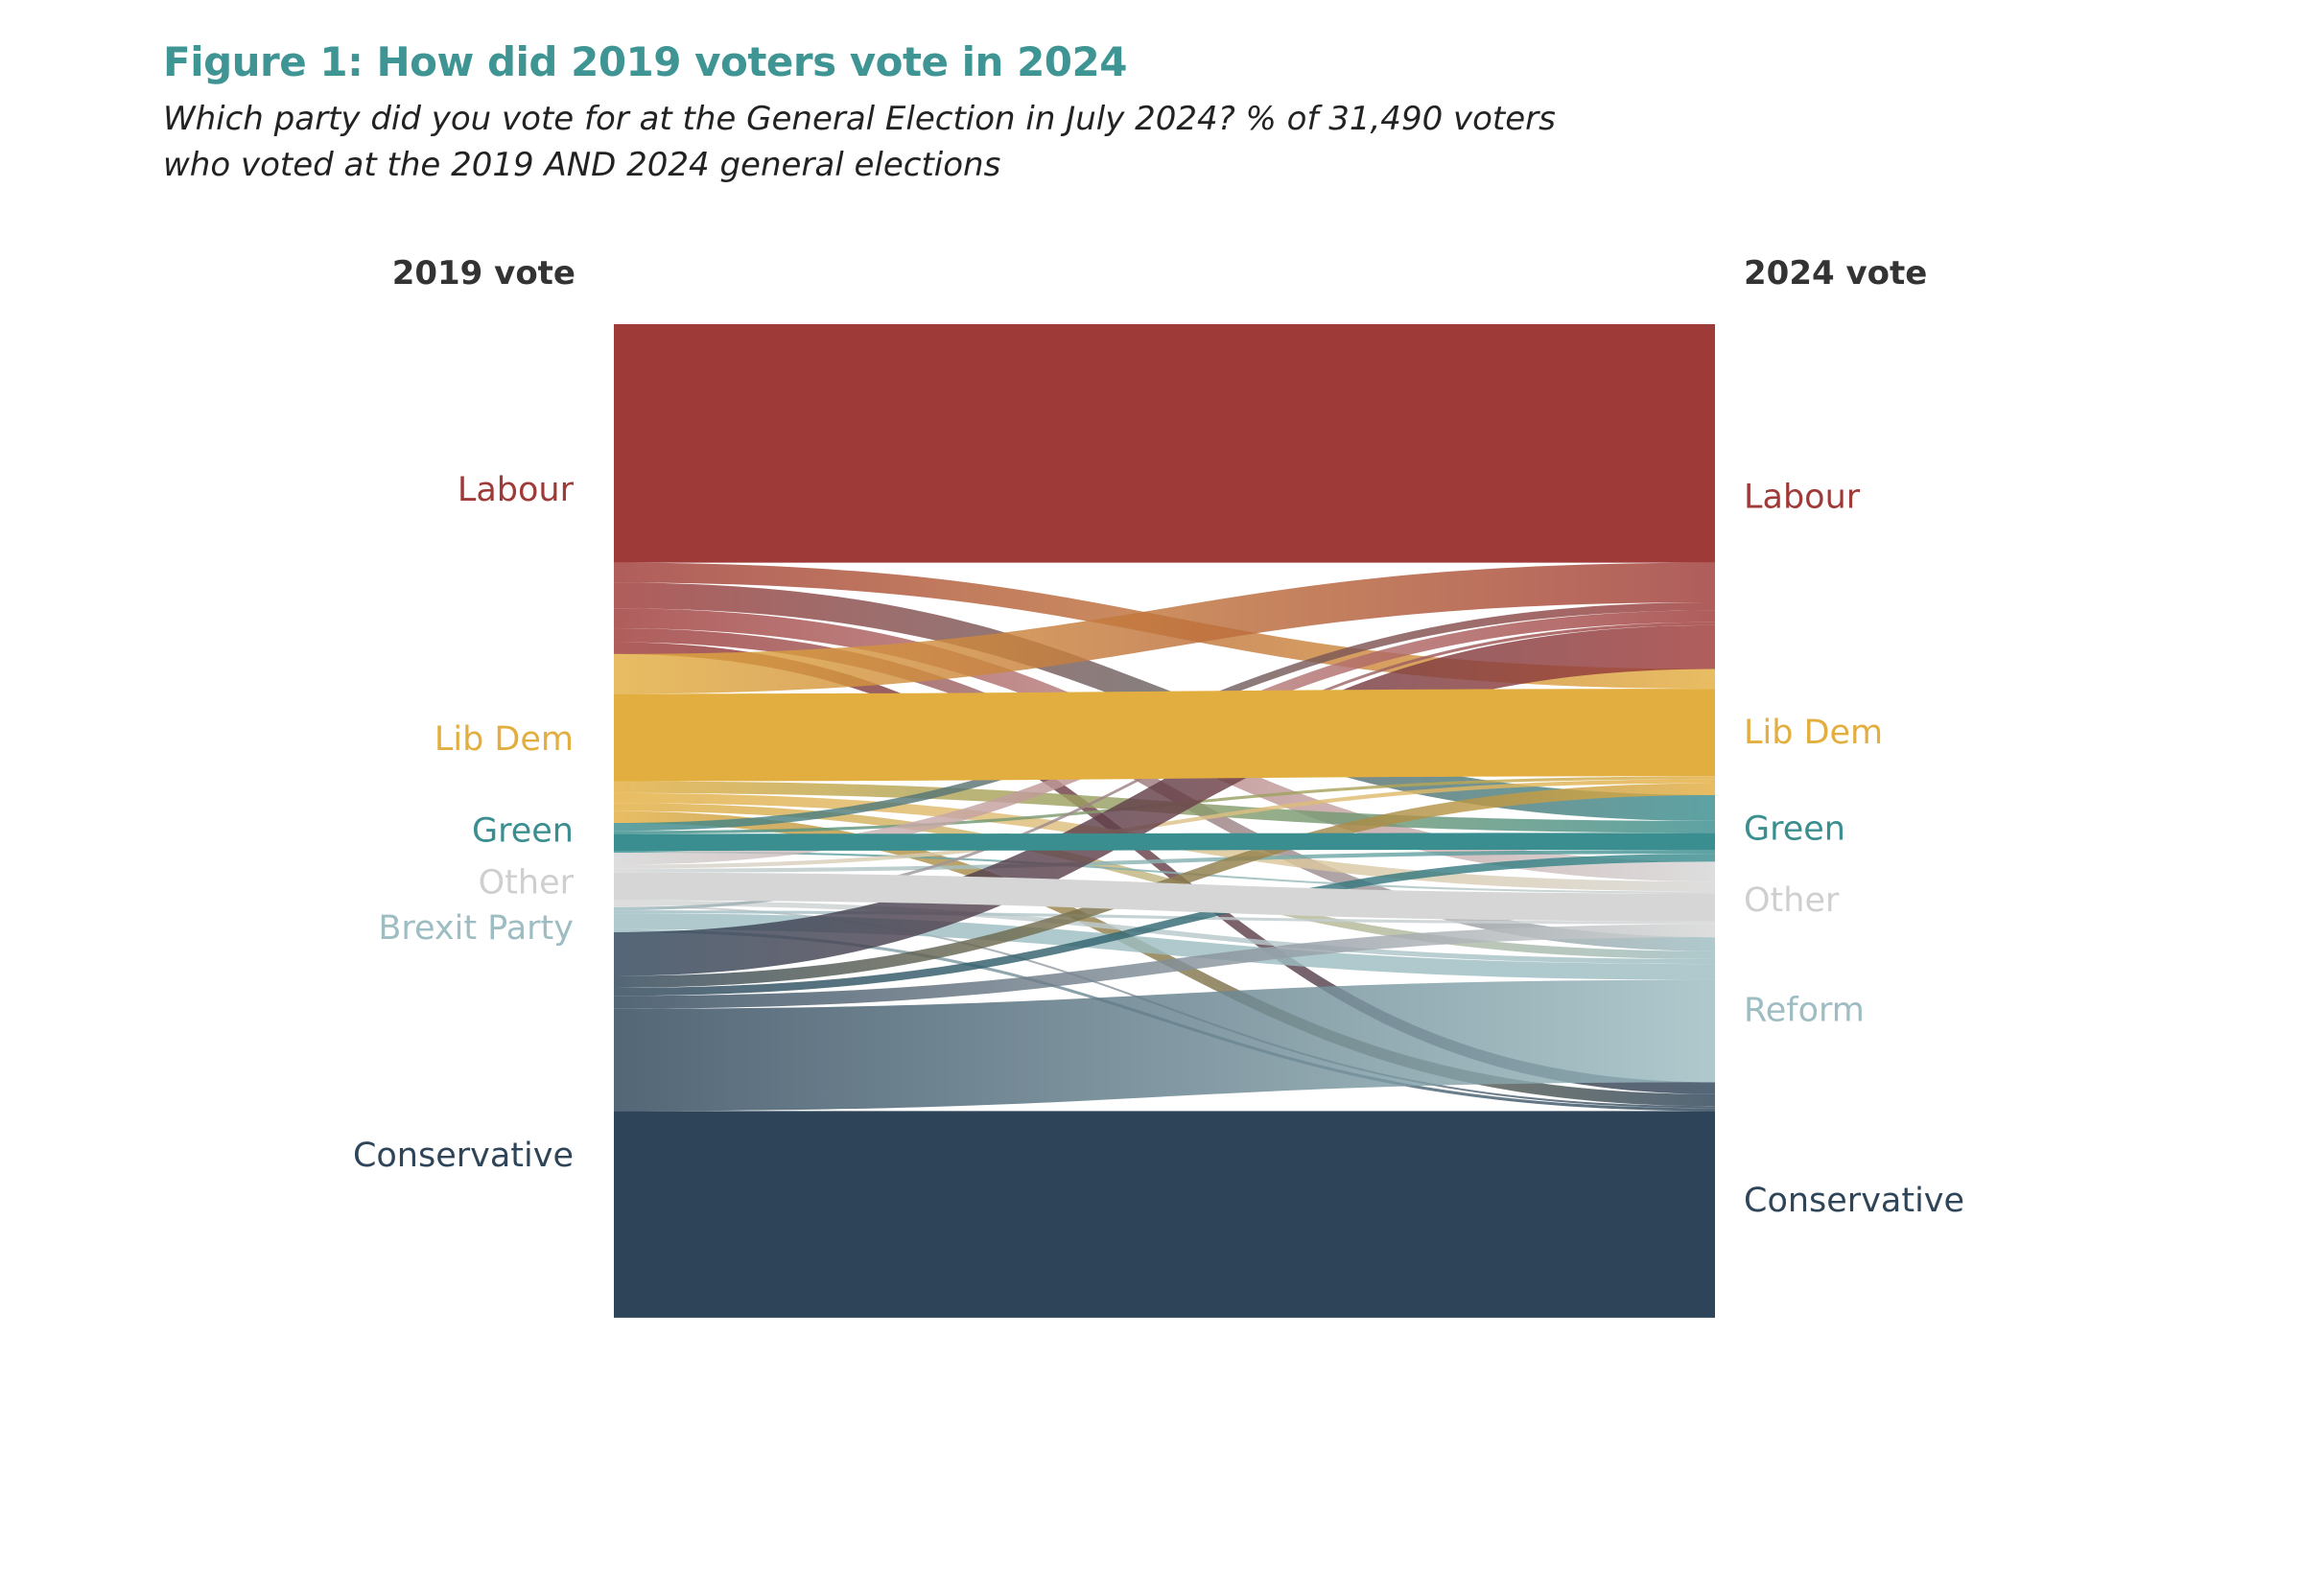 The width and height of the screenshot is (2302, 1596). What do you see at coordinates (463, 1156) in the screenshot?
I see `left-label-conservative: Conservative` at bounding box center [463, 1156].